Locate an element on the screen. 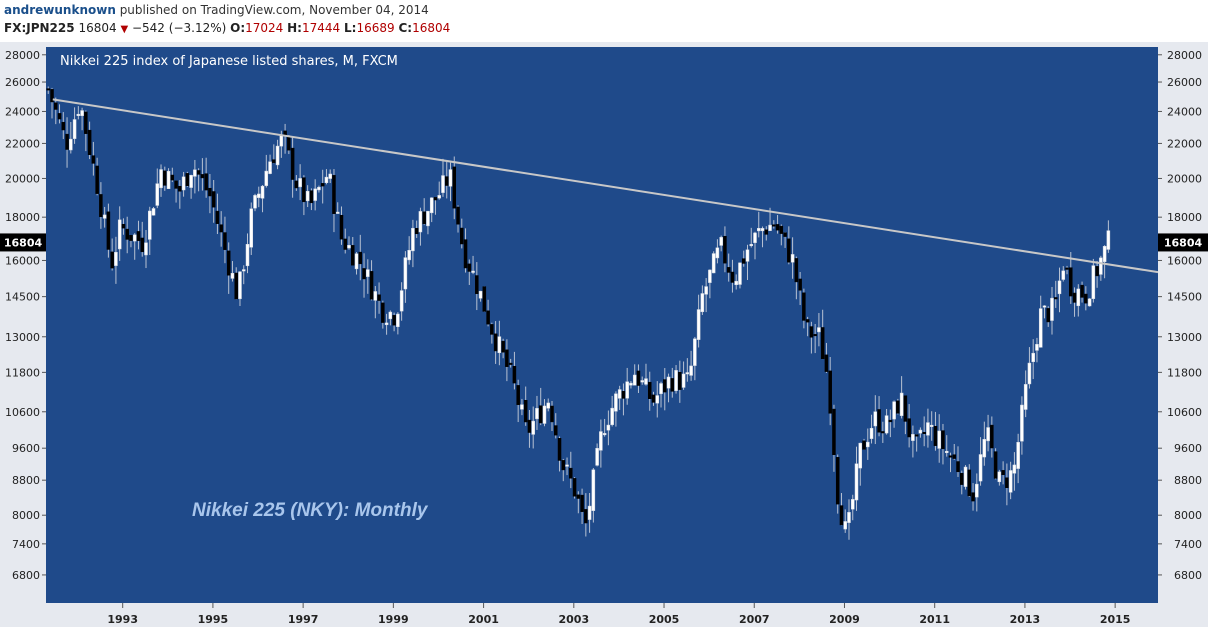 The height and width of the screenshot is (627, 1208). price-label-right-bg is located at coordinates (1183, 242).